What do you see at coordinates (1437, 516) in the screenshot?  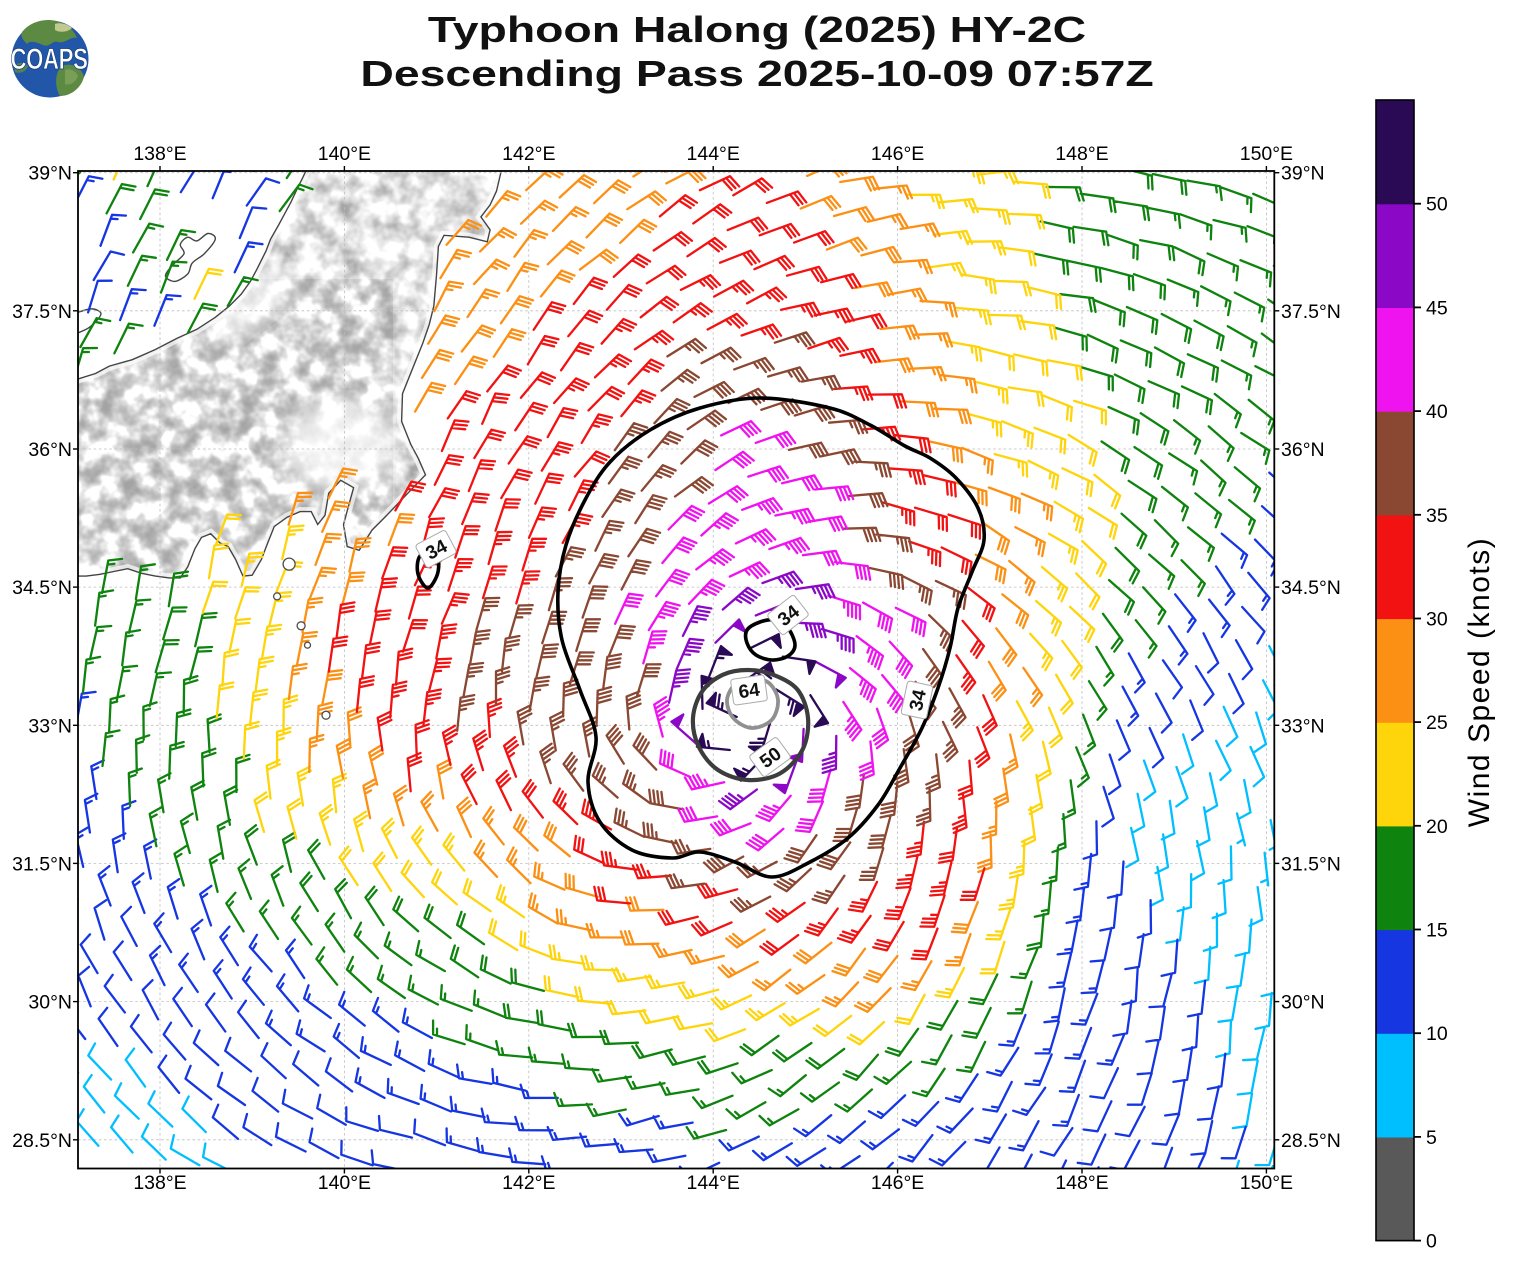 I see `svg-text: 35` at bounding box center [1437, 516].